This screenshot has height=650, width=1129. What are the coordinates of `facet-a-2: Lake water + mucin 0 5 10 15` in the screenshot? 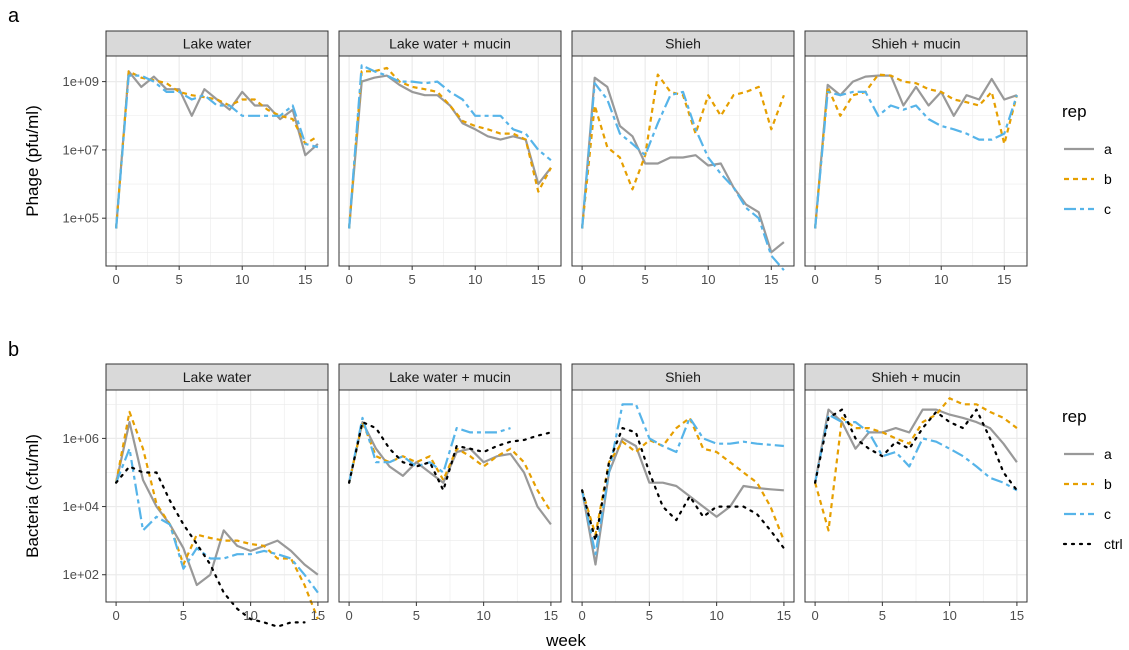 It's located at (450, 158).